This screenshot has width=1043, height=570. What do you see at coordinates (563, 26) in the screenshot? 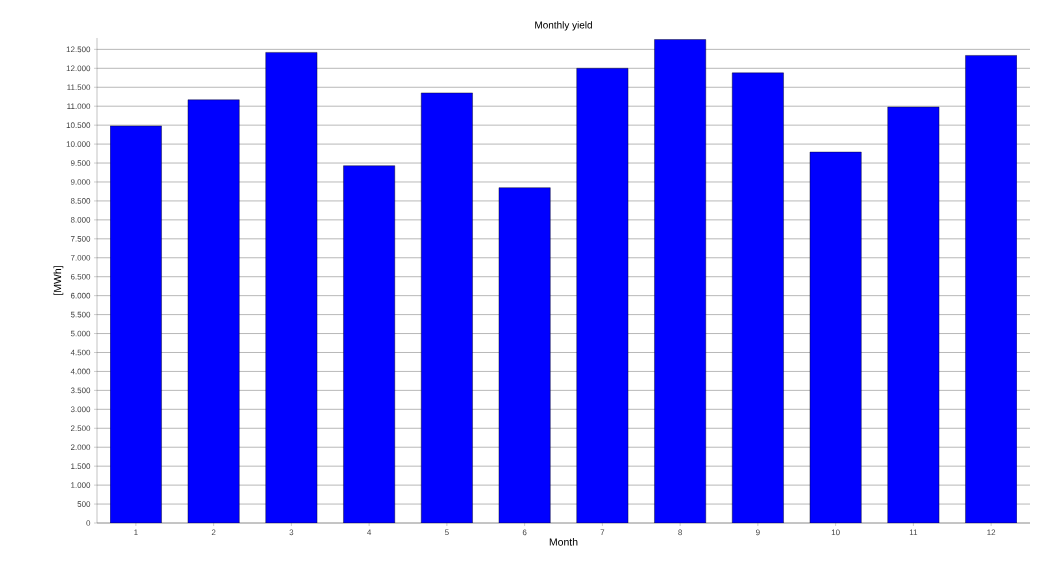
I see `chart-title: Monthly yield` at bounding box center [563, 26].